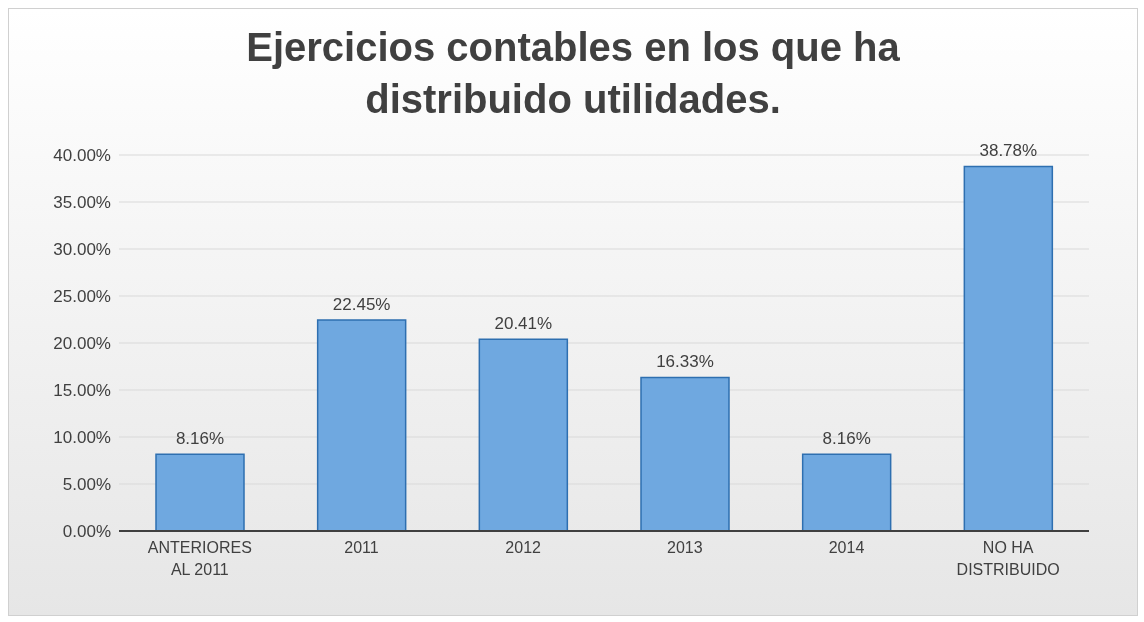  I want to click on y-tick-label: 10.00%, so click(82, 438).